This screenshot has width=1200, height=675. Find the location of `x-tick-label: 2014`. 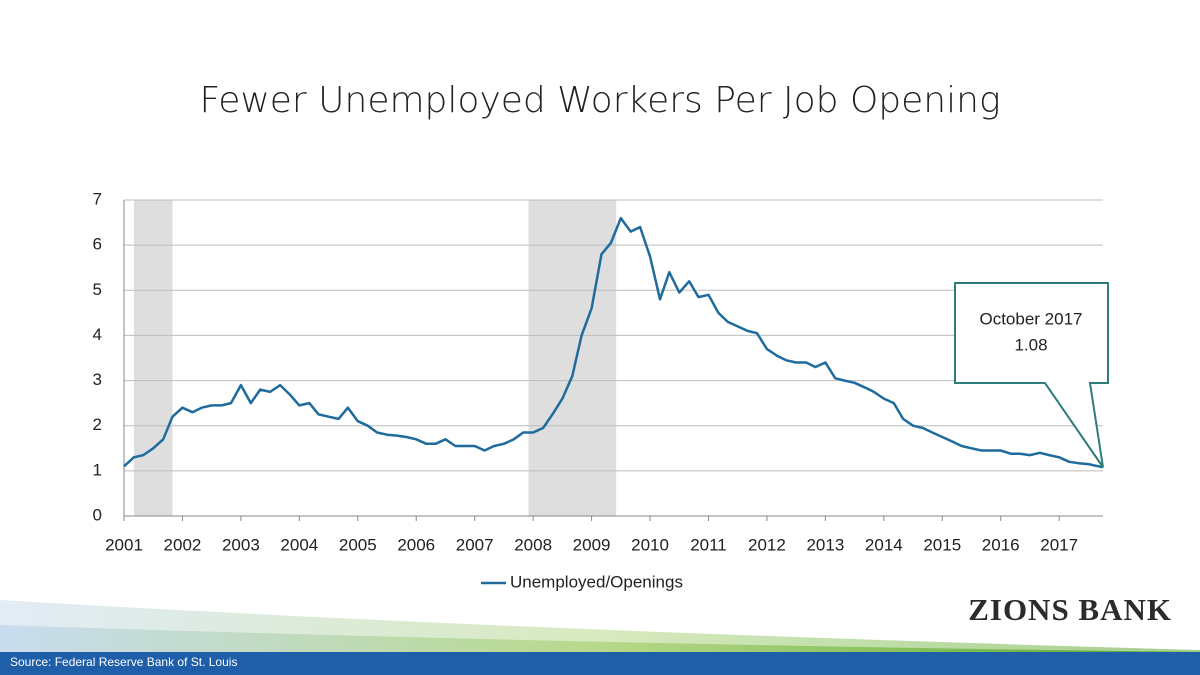

x-tick-label: 2014 is located at coordinates (884, 544).